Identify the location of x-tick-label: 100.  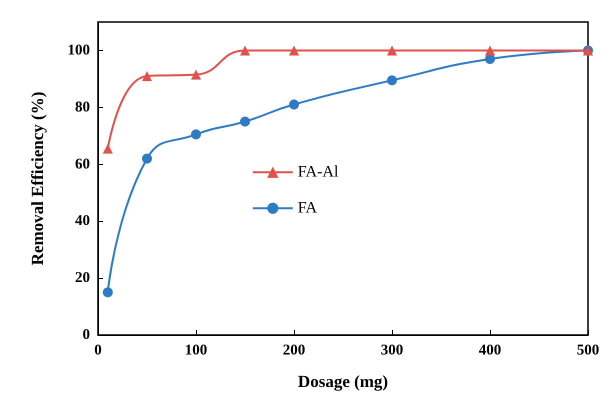
(196, 350).